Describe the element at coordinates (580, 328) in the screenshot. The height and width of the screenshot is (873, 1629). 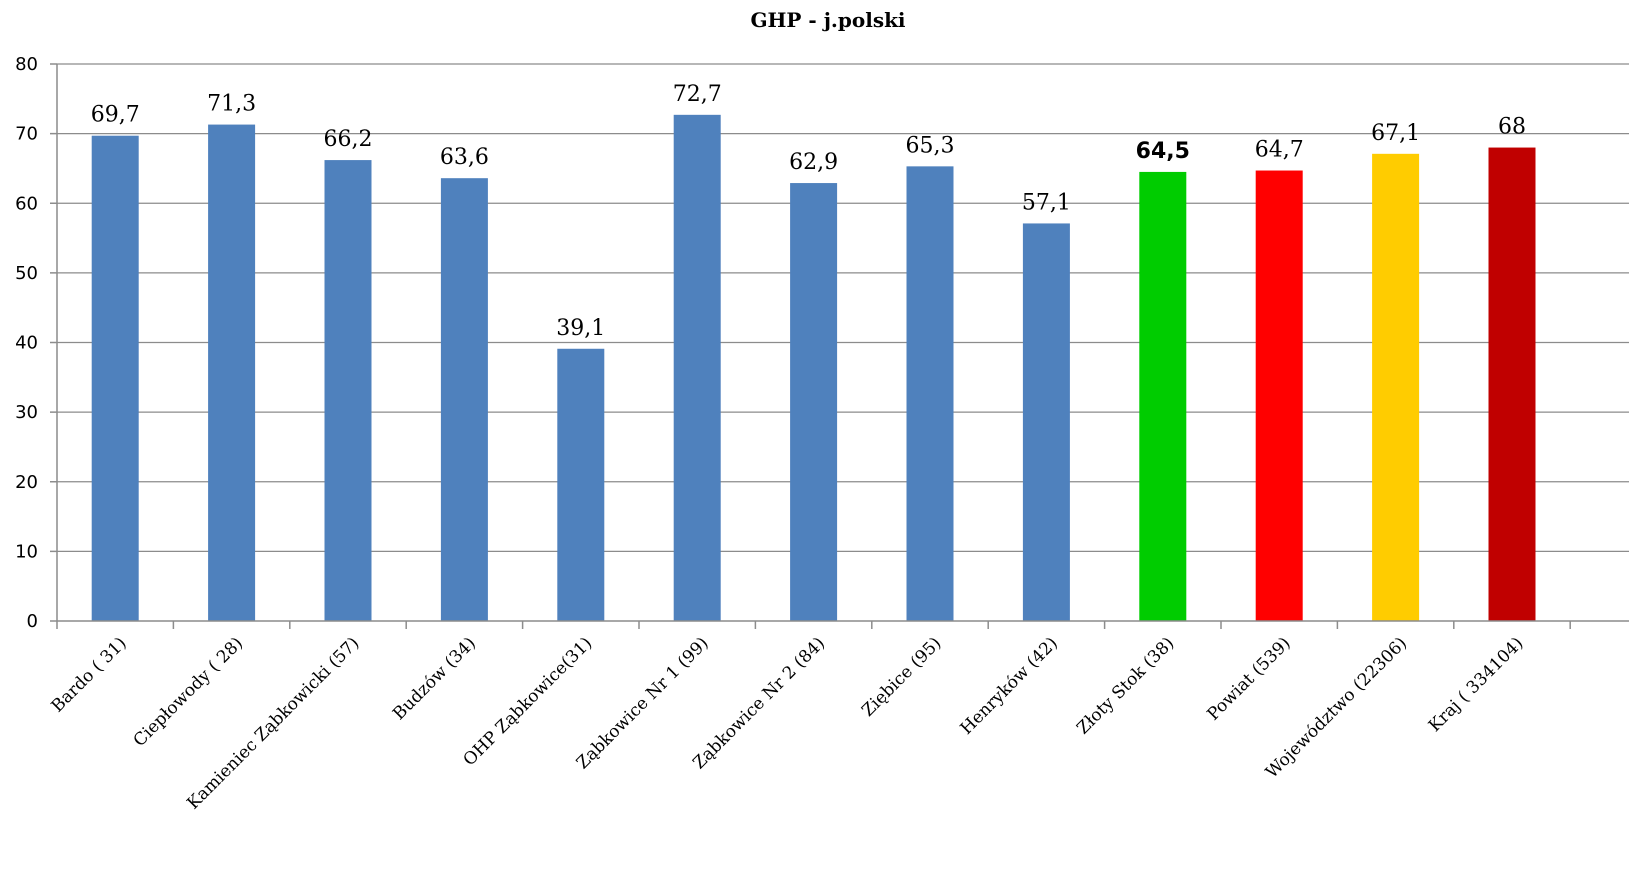
I see `data-label: 39,1` at that location.